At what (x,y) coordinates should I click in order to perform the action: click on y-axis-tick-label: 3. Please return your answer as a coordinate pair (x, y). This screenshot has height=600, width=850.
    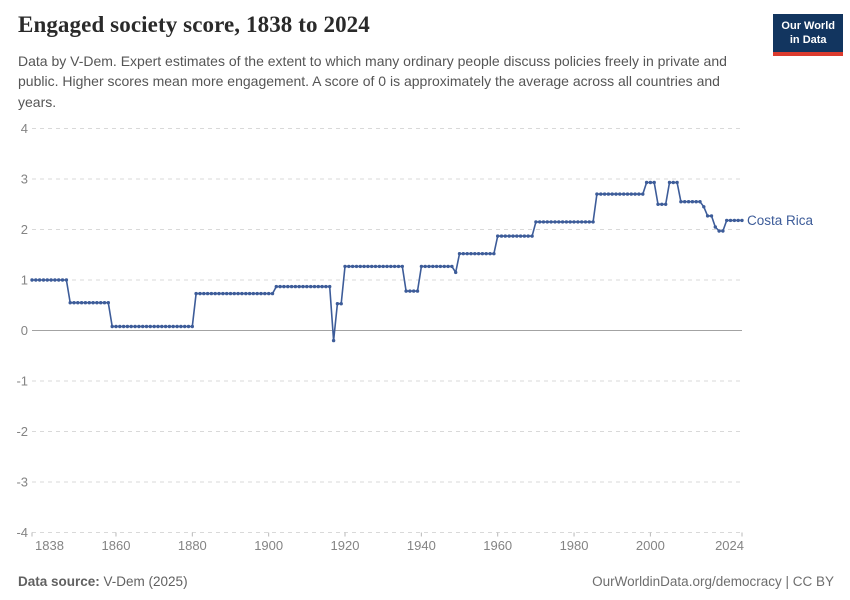
    Looking at the image, I should click on (24, 179).